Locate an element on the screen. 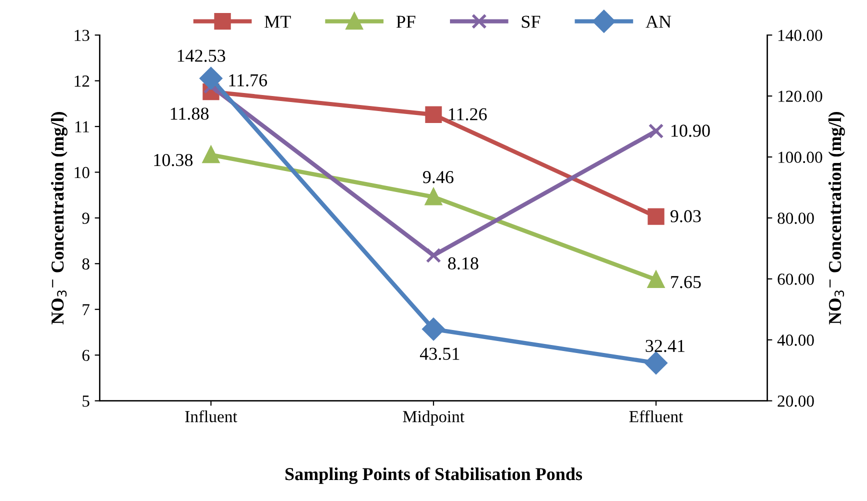  data-label: 9.03 is located at coordinates (685, 216).